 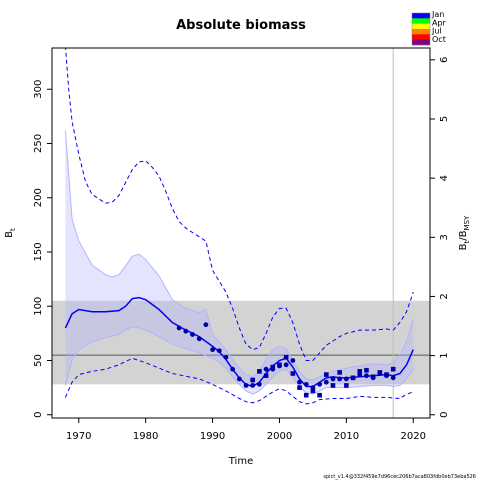 I want to click on y-left-tick-label: 50, so click(x=38, y=360).